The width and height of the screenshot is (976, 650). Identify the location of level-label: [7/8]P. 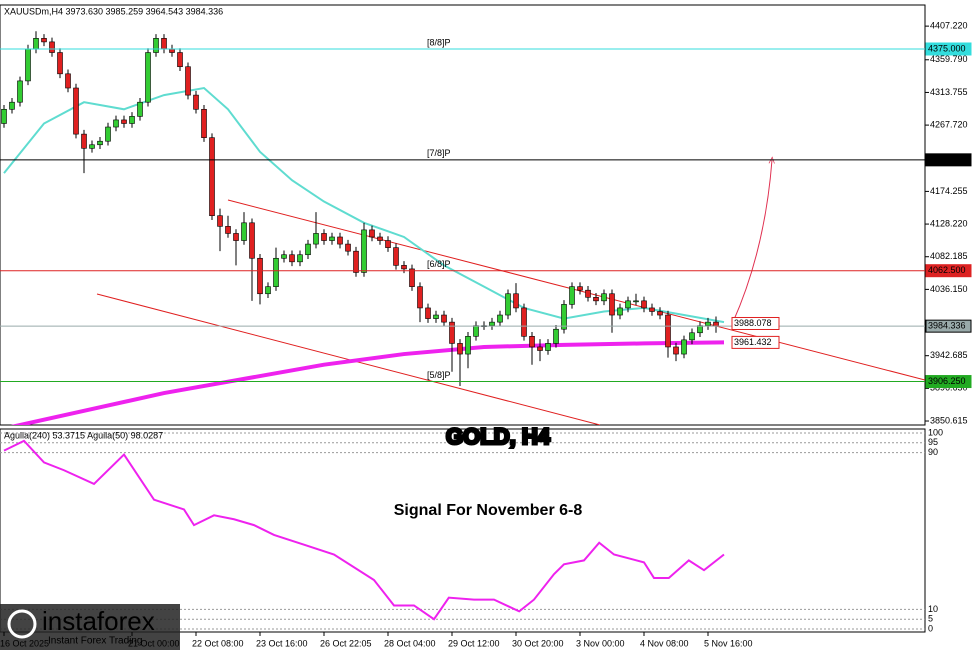
(439, 153).